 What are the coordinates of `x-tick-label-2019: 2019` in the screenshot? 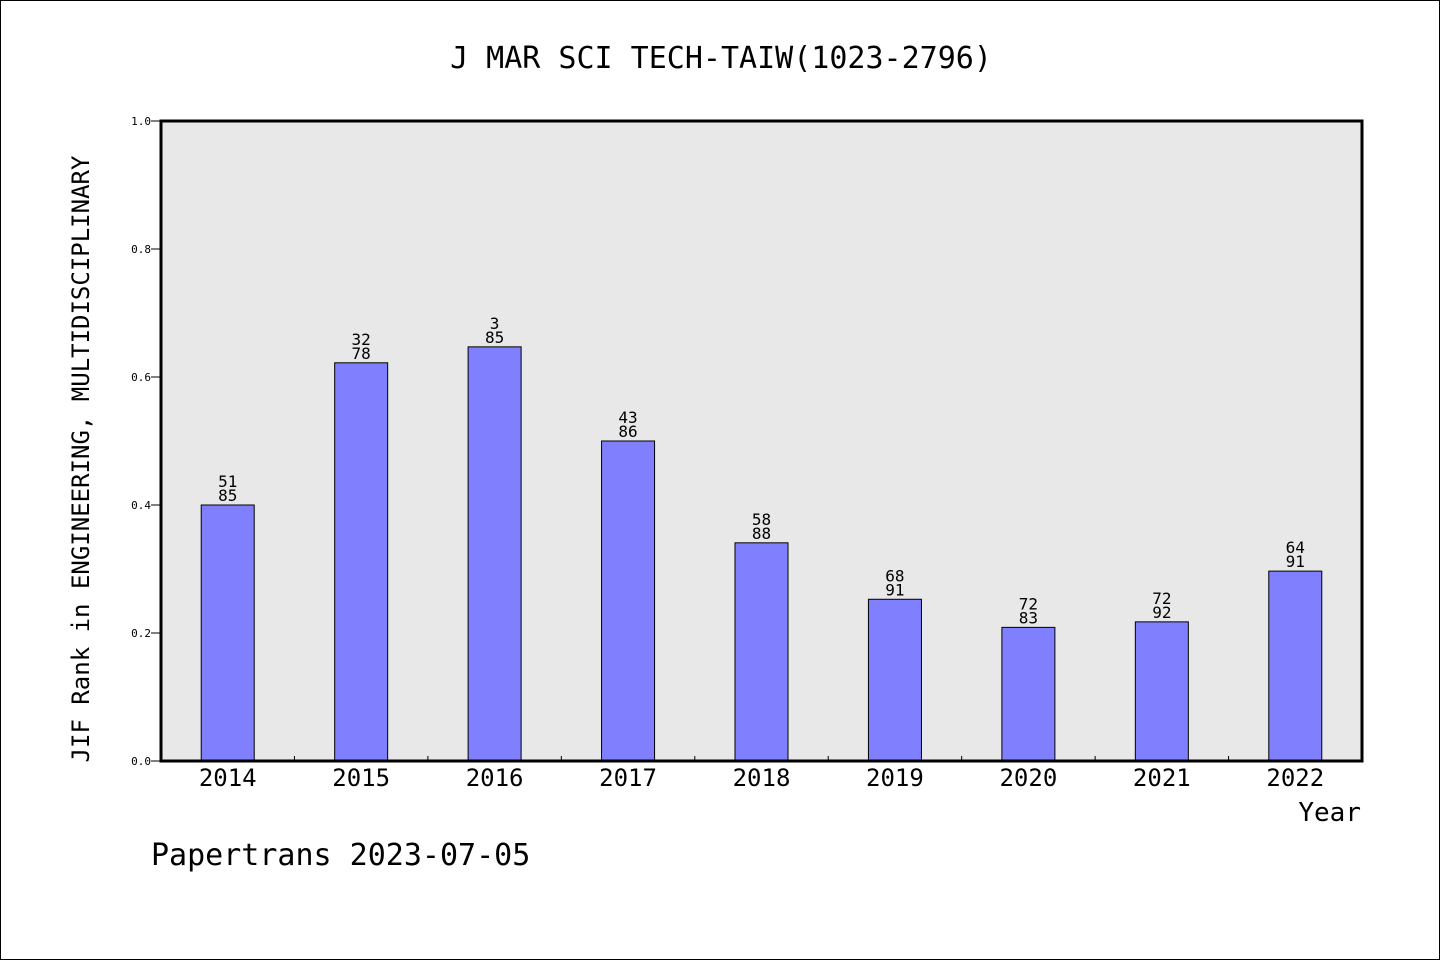 It's located at (895, 778).